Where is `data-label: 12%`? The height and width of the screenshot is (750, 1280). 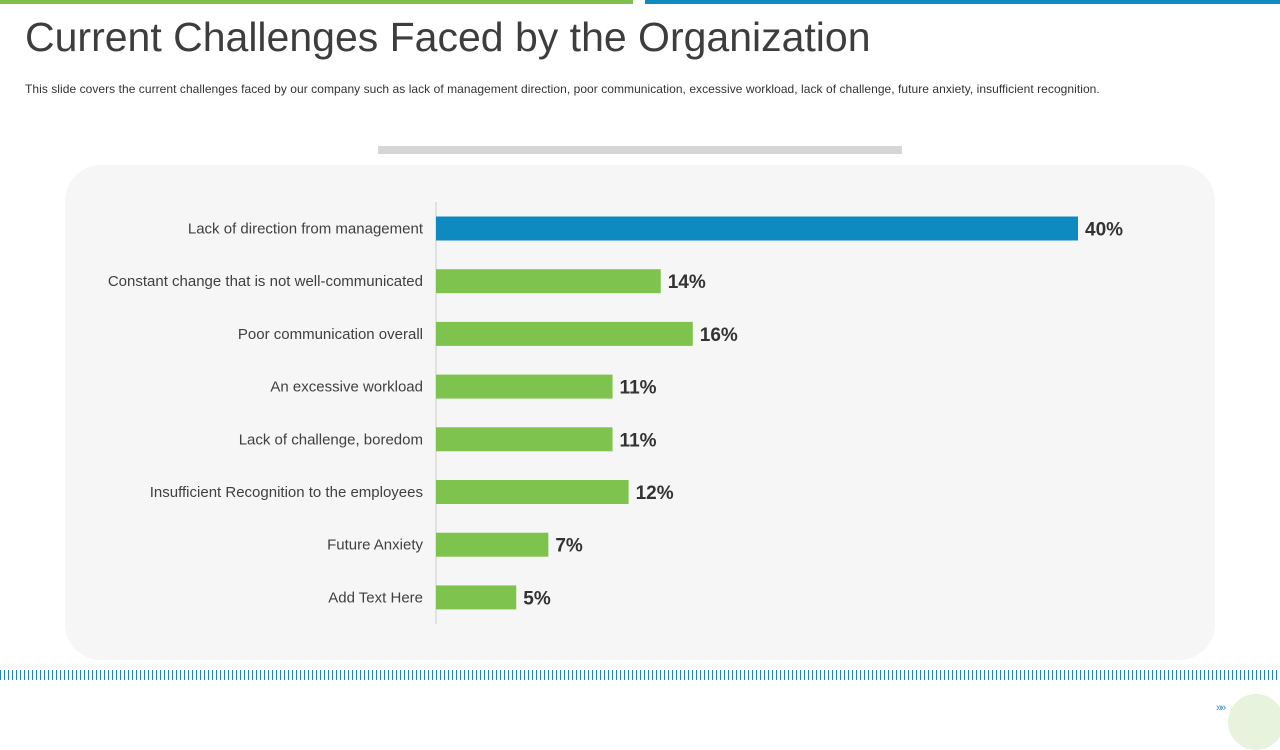
data-label: 12% is located at coordinates (655, 493).